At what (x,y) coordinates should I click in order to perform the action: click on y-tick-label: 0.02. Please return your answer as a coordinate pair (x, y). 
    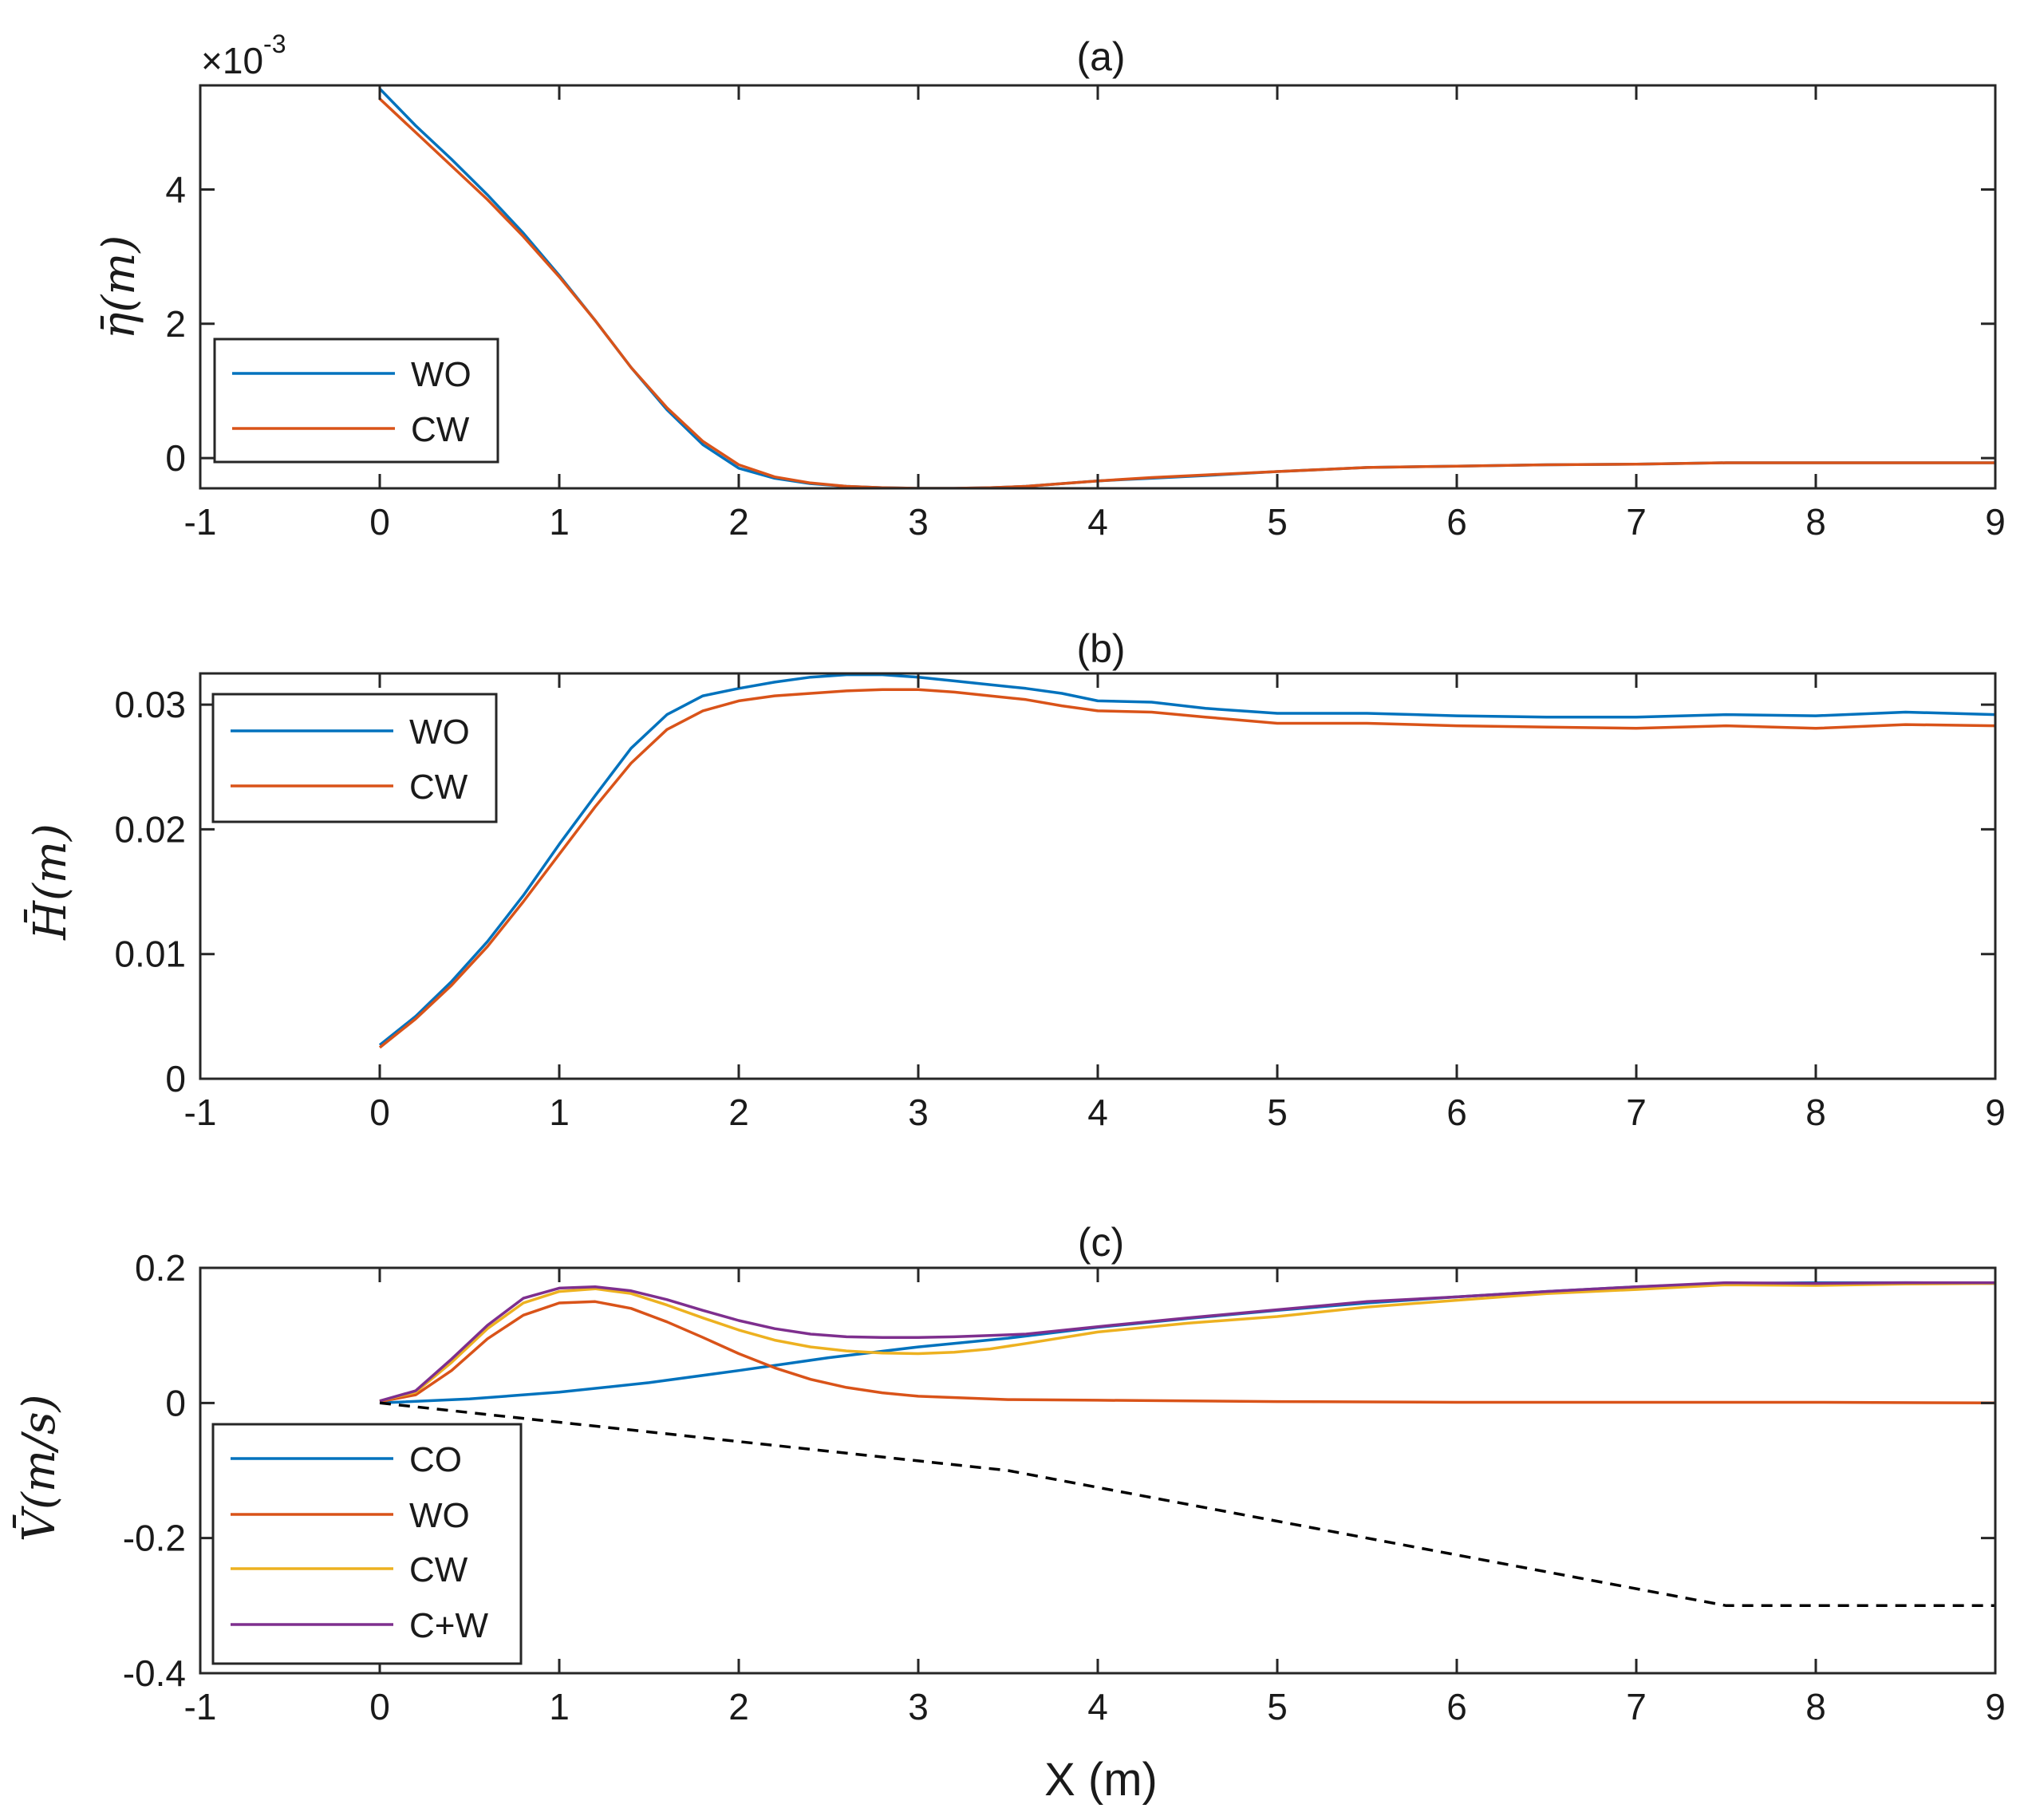
    Looking at the image, I should click on (150, 829).